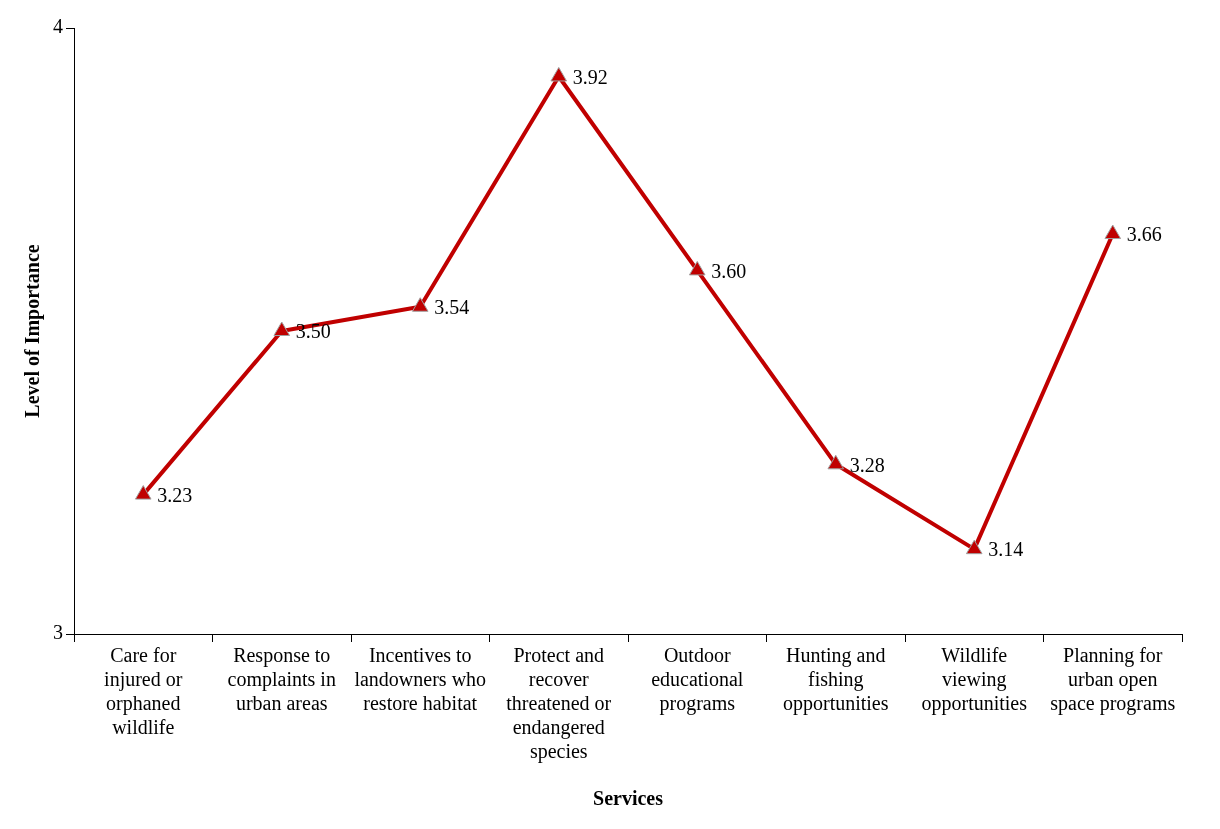 Image resolution: width=1220 pixels, height=829 pixels. I want to click on data-label: 3.50, so click(313, 331).